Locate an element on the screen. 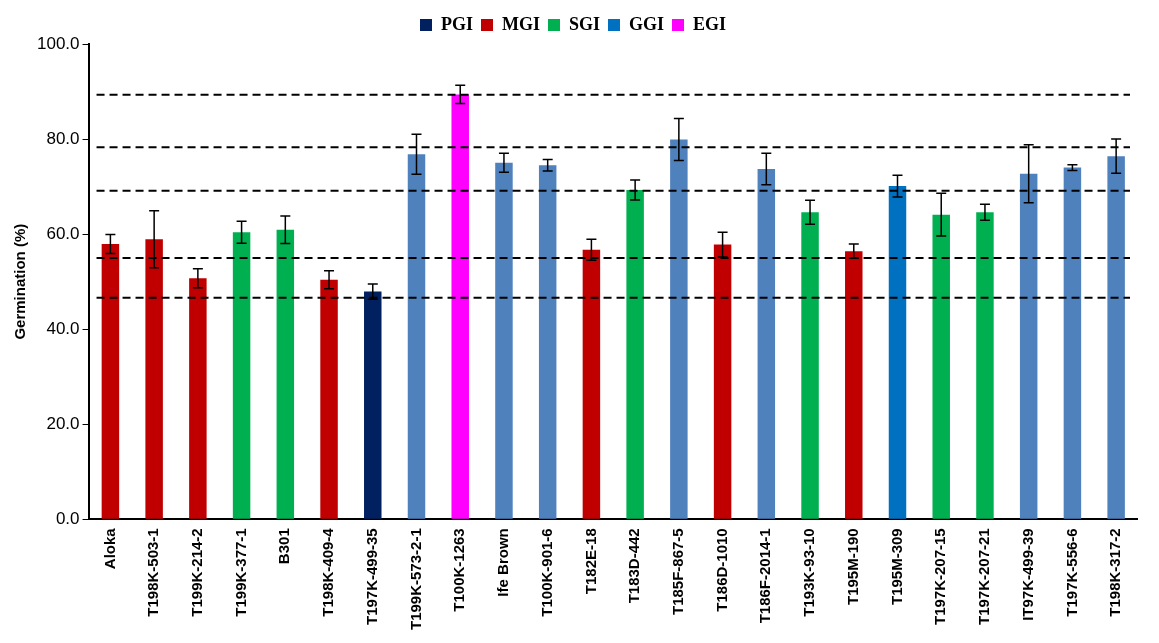  x-tick-label: T100K-901-6 is located at coordinates (546, 572).